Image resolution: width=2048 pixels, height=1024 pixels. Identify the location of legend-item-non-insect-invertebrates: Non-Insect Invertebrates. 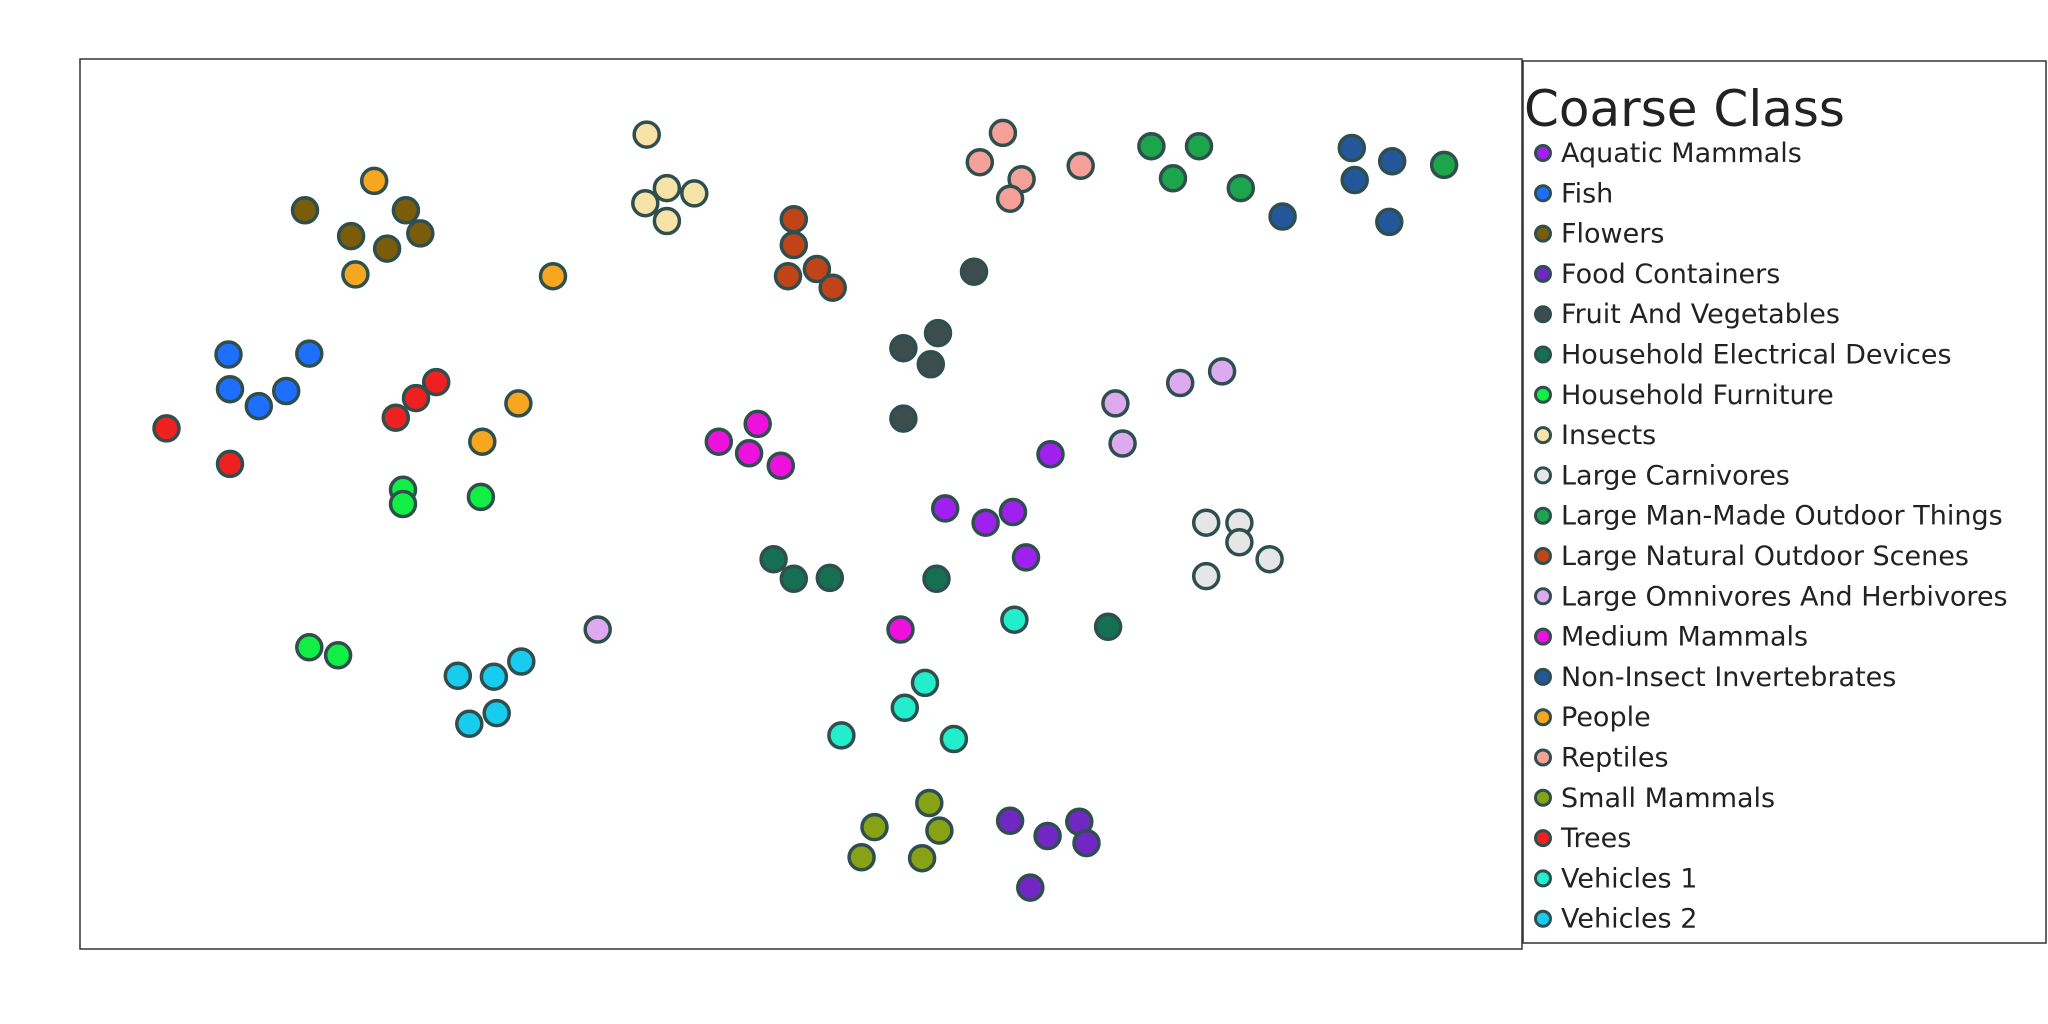
(1715, 677).